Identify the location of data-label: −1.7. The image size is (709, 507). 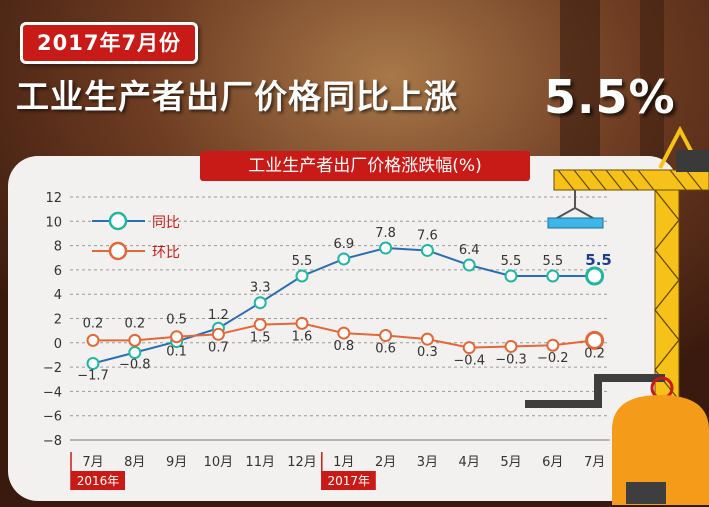
(93, 375).